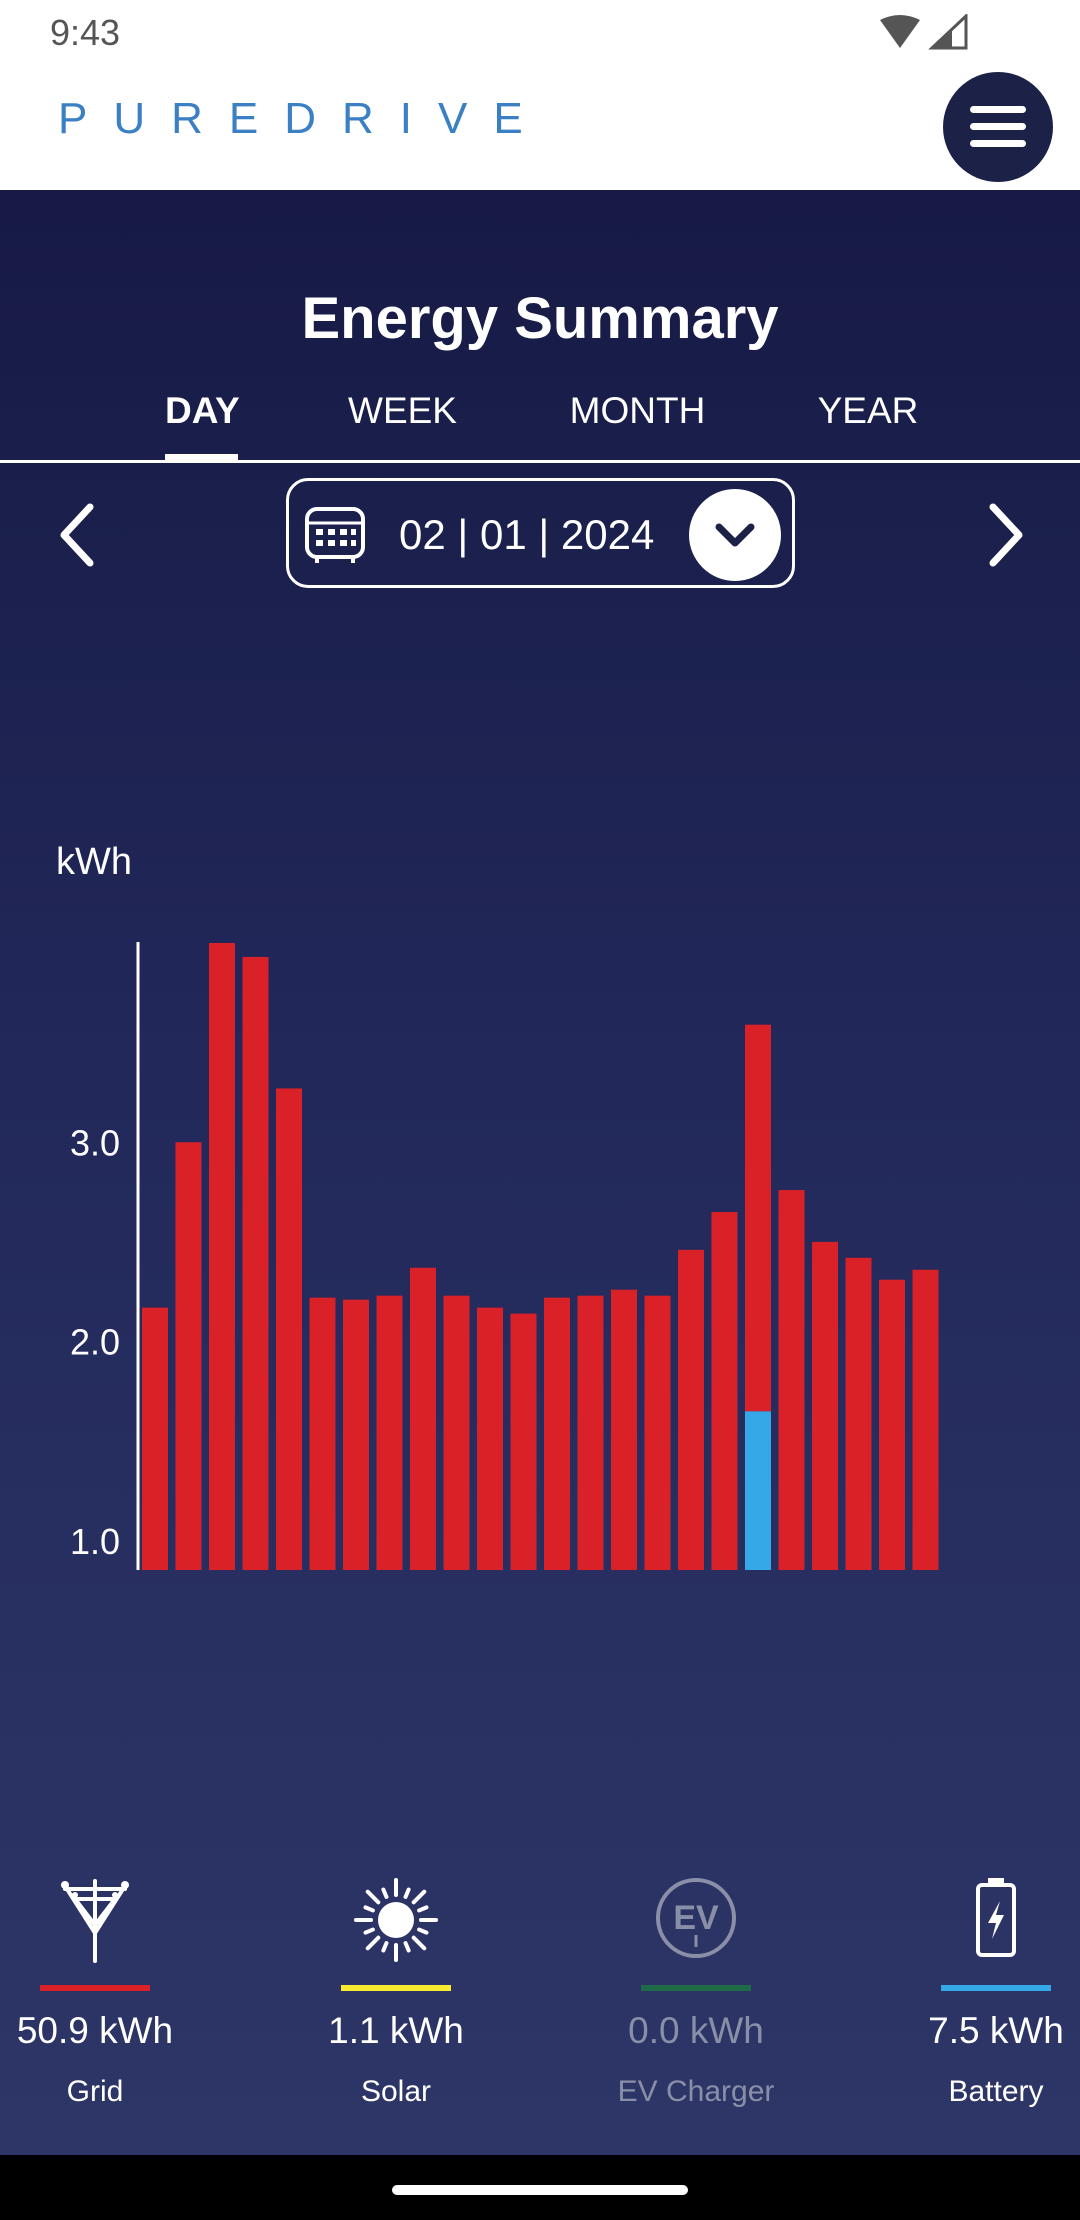  I want to click on tab-day: DAY, so click(202, 410).